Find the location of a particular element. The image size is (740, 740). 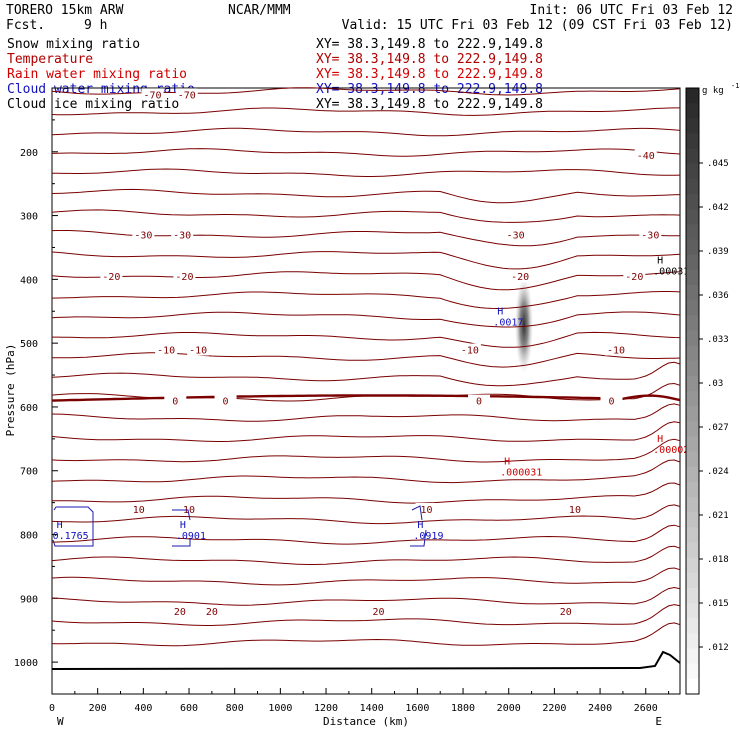

freezing-level-contour is located at coordinates (366, 398).